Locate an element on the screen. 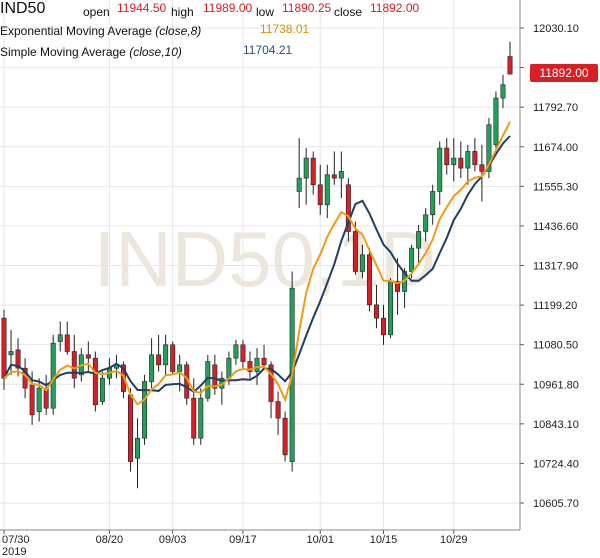 This screenshot has height=558, width=600. x-tick-label: 09/17 is located at coordinates (243, 540).